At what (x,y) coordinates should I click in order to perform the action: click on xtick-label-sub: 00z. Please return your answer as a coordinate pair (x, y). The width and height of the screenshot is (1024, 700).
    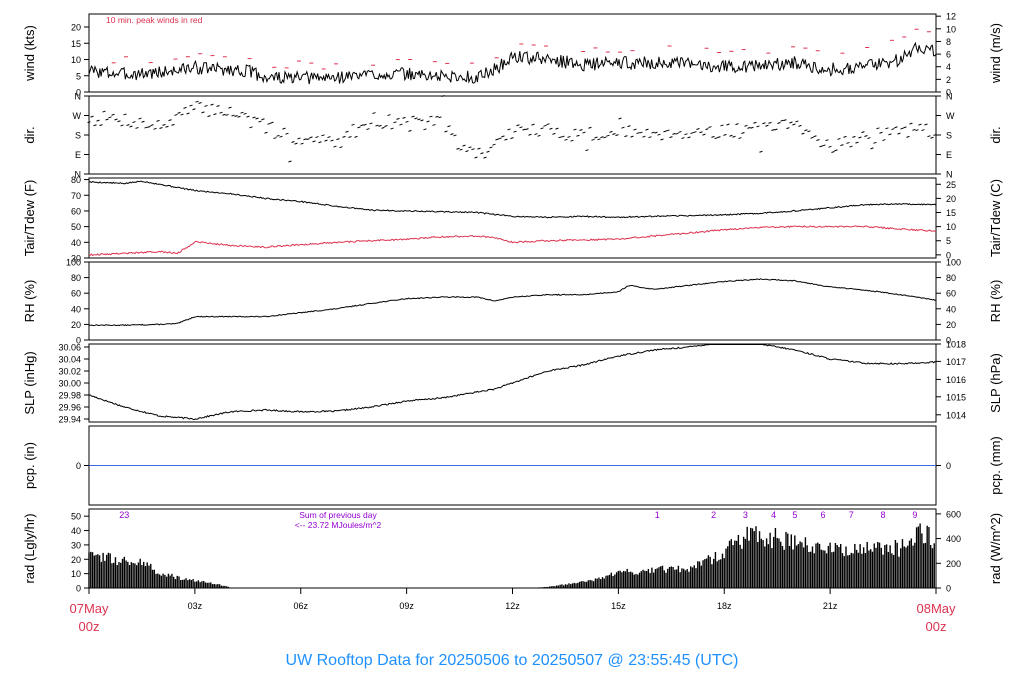
    Looking at the image, I should click on (936, 626).